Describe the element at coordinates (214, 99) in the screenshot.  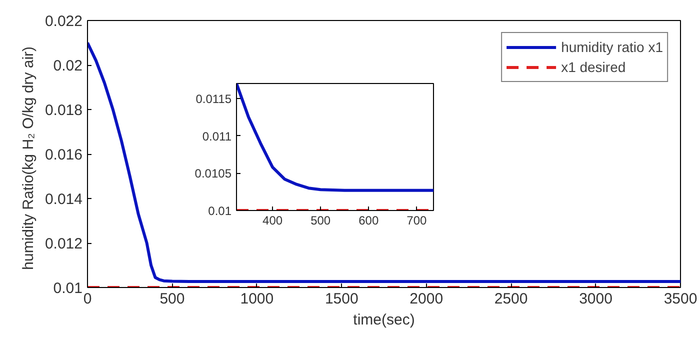
I see `y-tick-label: 0.0115` at that location.